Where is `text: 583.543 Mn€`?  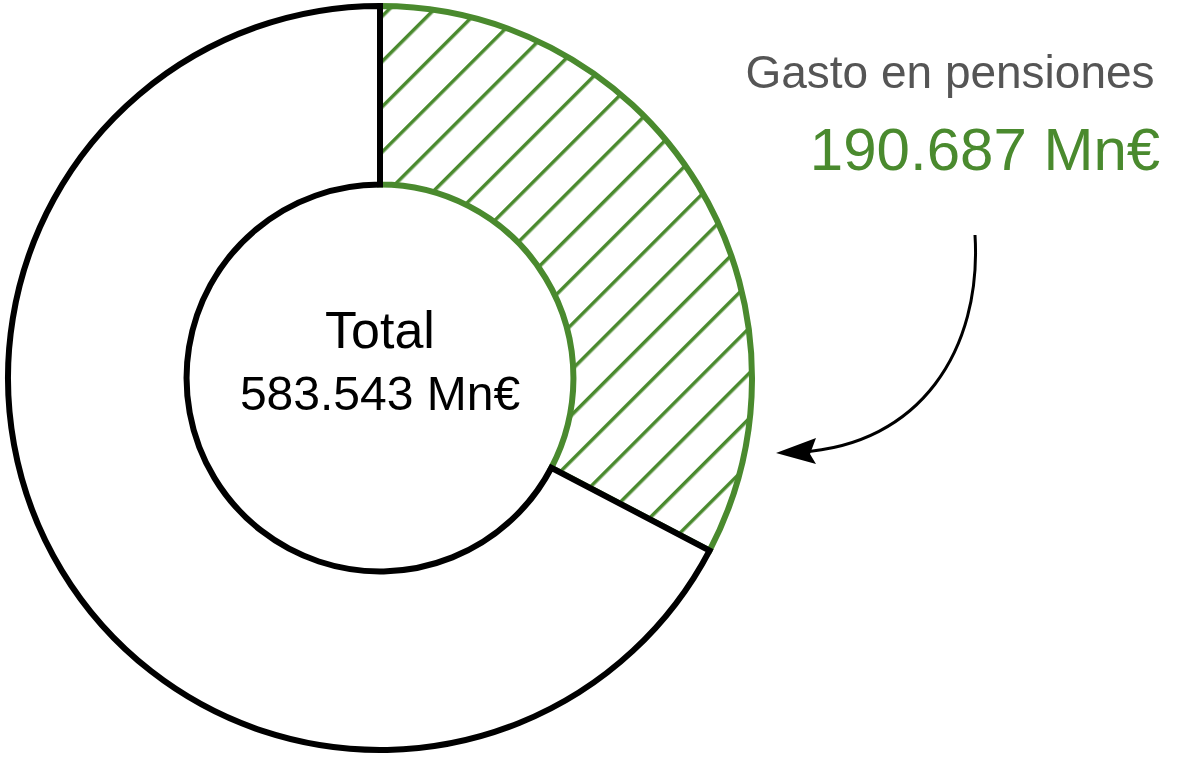 text: 583.543 Mn€ is located at coordinates (380, 393).